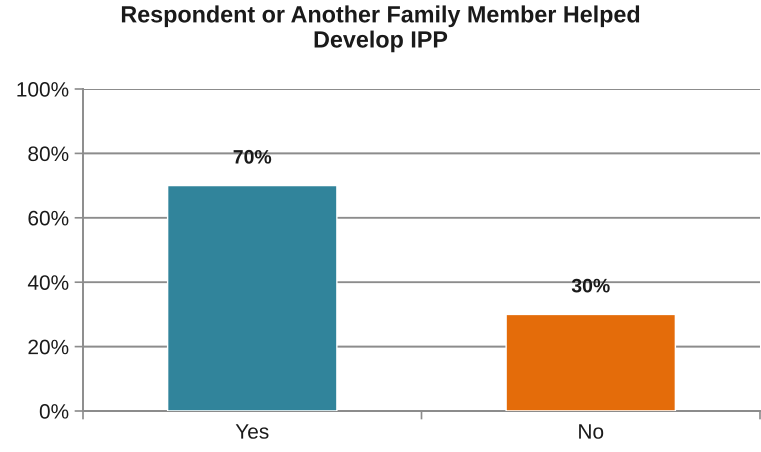 This screenshot has width=761, height=452. I want to click on x-tick-label: No, so click(591, 431).